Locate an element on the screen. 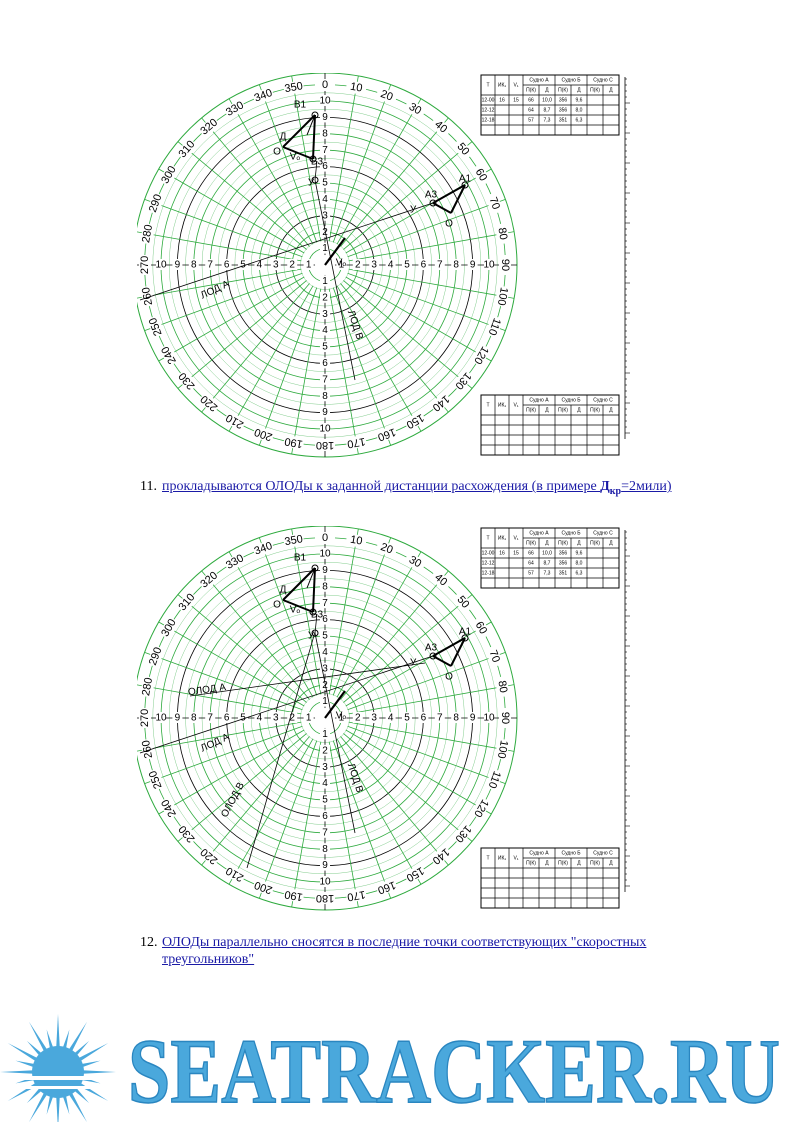 This screenshot has height=1122, width=792. distance-label: 8 is located at coordinates (325, 849).